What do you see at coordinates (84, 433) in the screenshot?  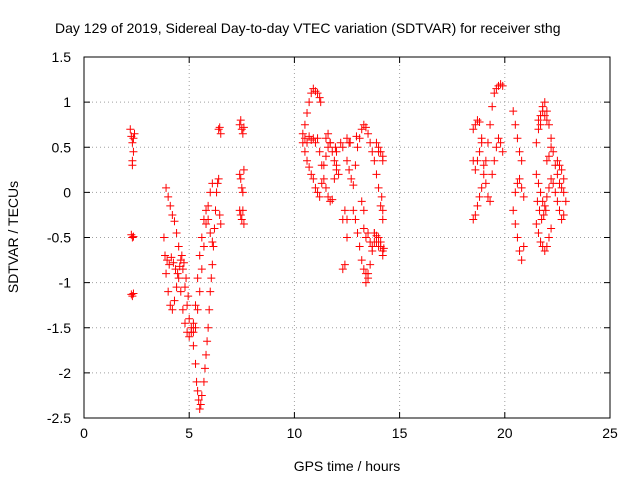 I see `x-tick-label: 0` at bounding box center [84, 433].